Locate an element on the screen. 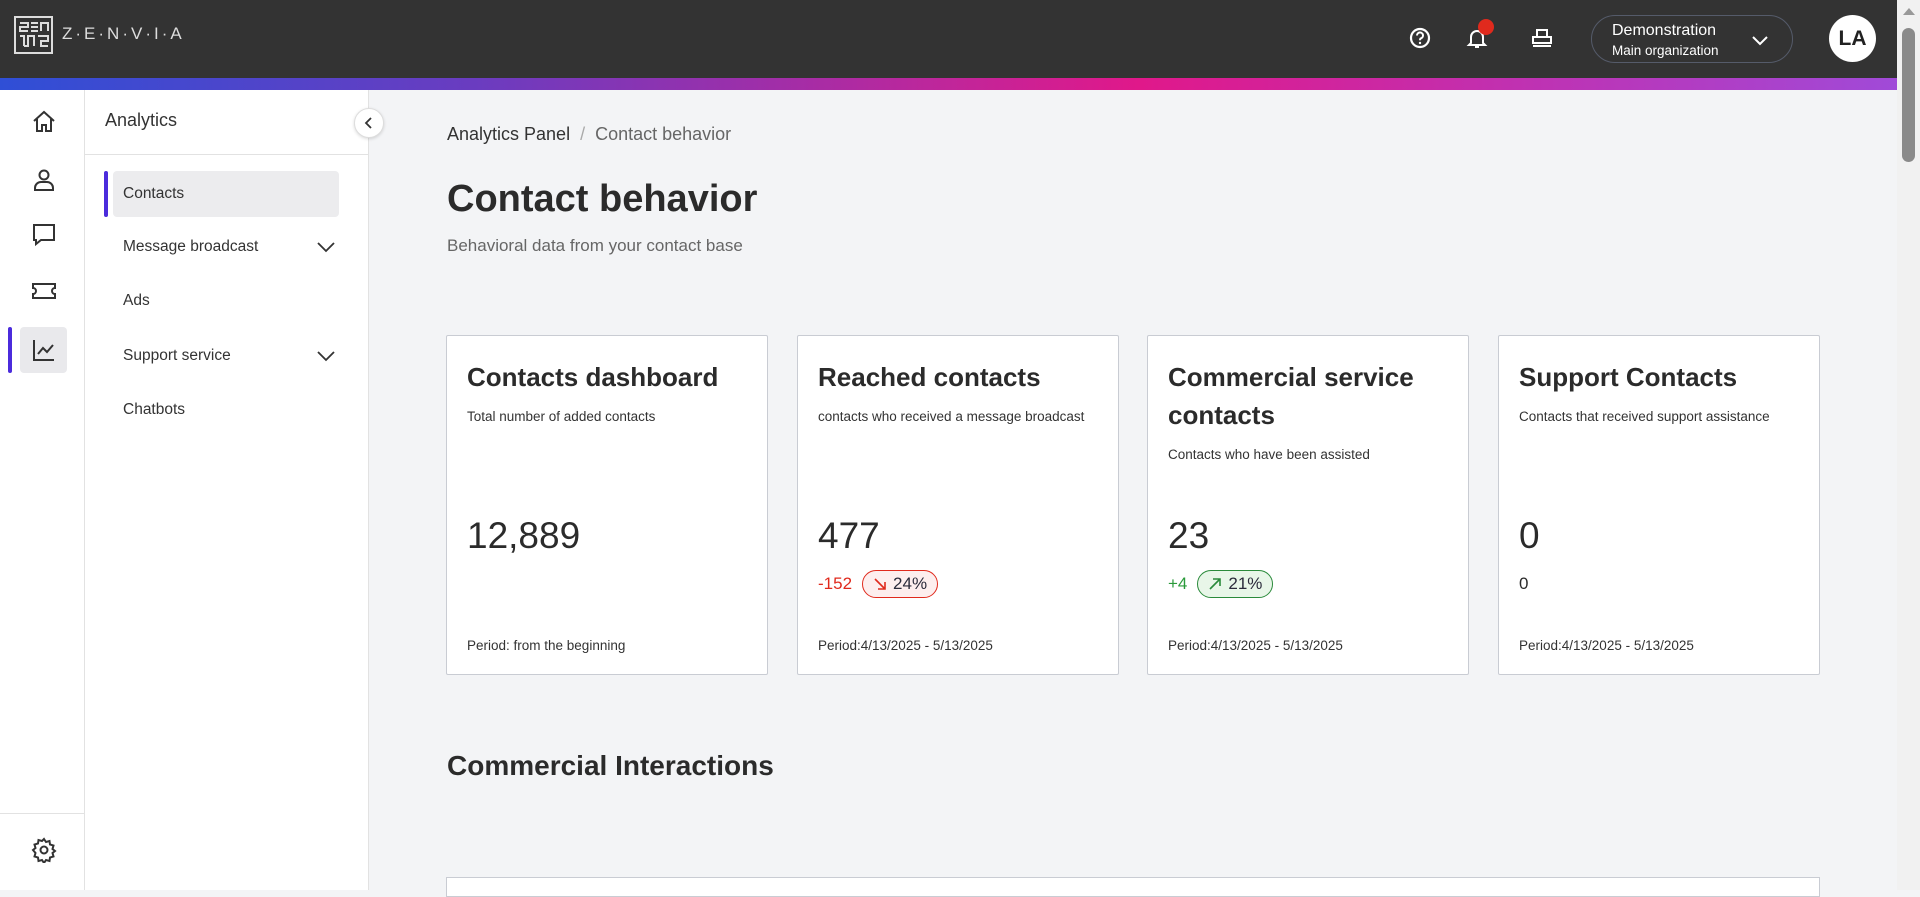 This screenshot has height=897, width=1920. card-subtitle: Total number of added contacts is located at coordinates (561, 416).